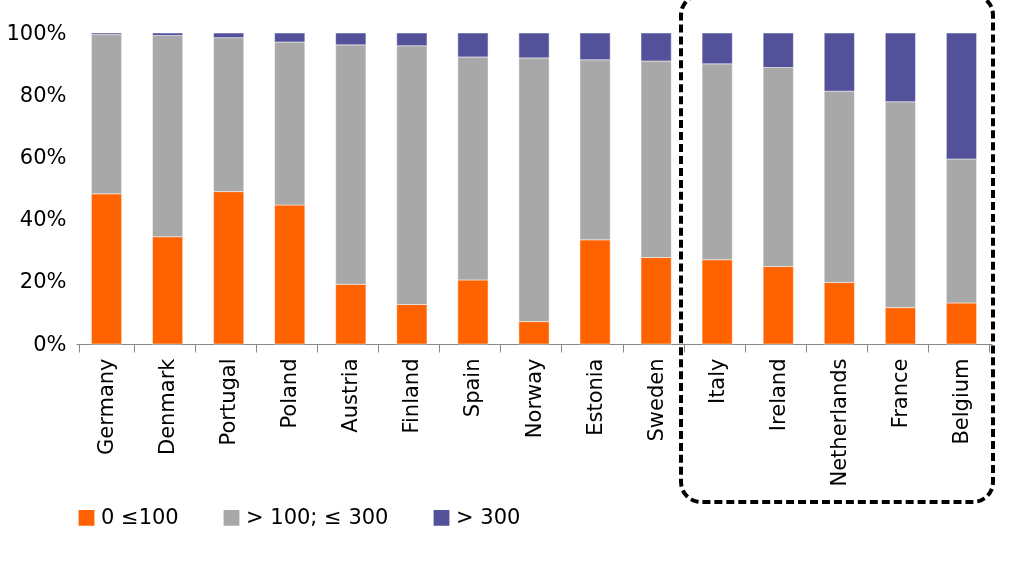  What do you see at coordinates (655, 400) in the screenshot?
I see `x-tick-label: Sweden` at bounding box center [655, 400].